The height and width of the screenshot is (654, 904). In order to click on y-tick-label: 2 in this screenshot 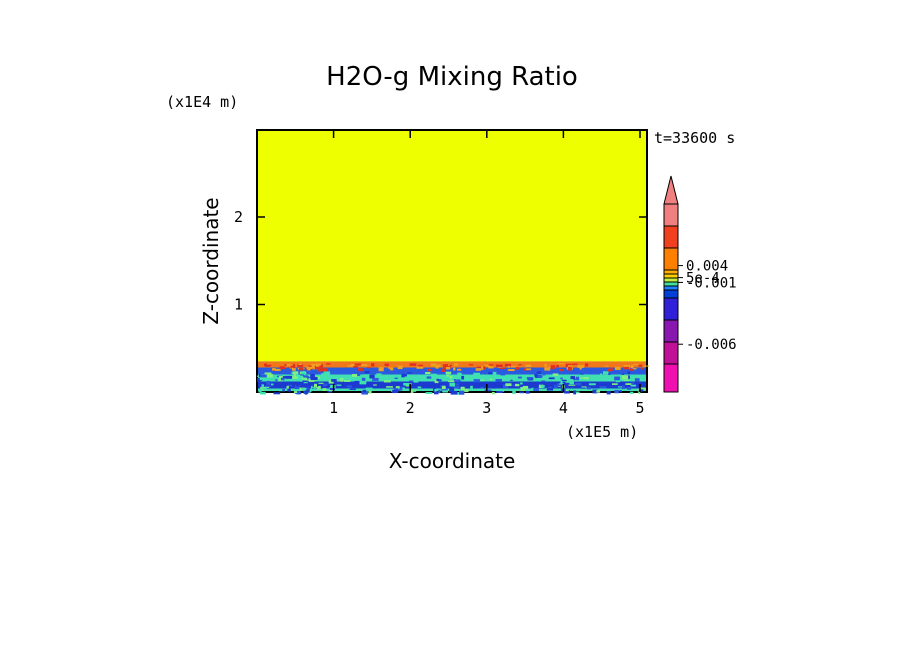, I will do `click(238, 217)`.